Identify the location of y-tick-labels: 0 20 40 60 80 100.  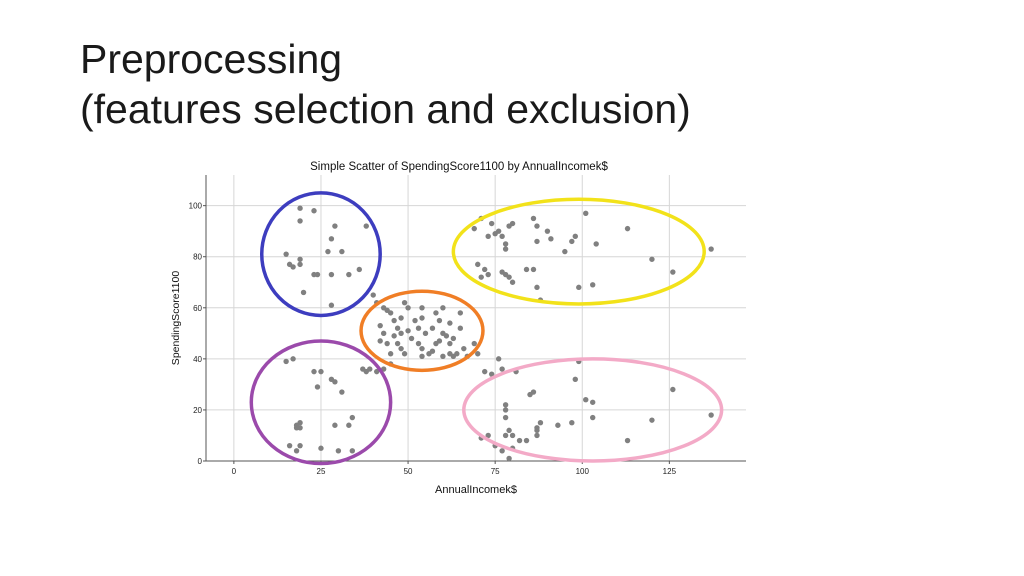
(196, 334).